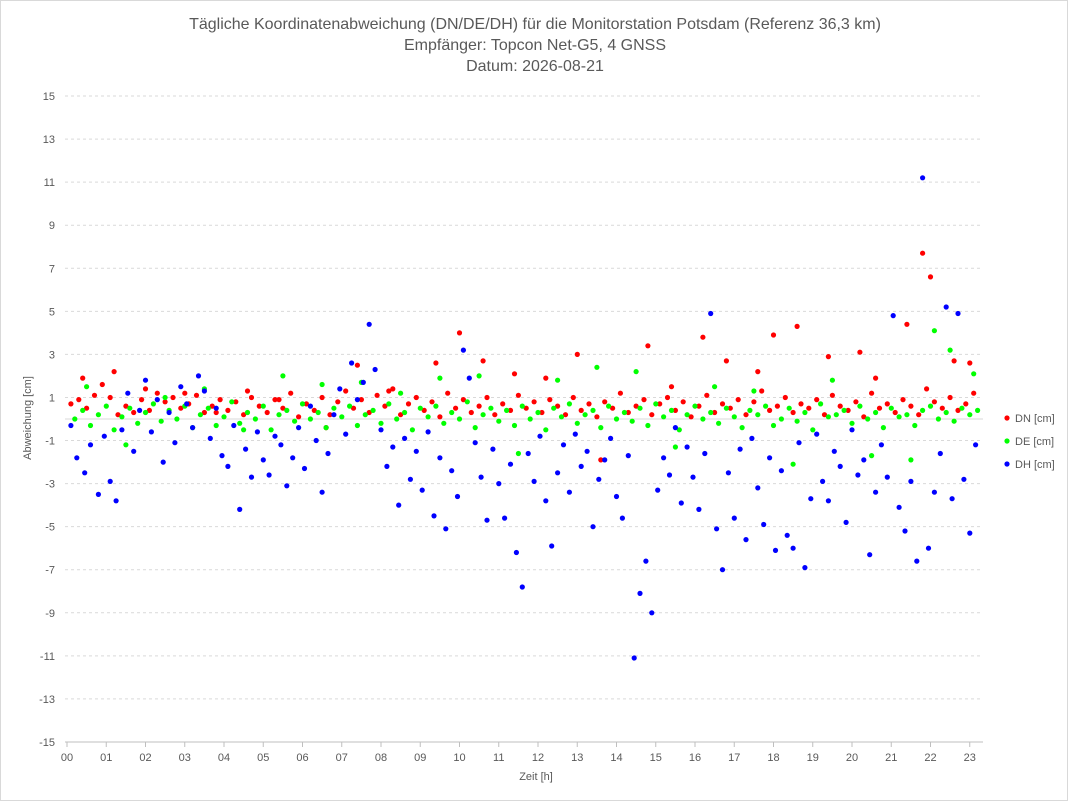 This screenshot has width=1068, height=802. I want to click on title-line-2: Empfänger: Topcon Net-G5, 4 GNSS, so click(535, 45).